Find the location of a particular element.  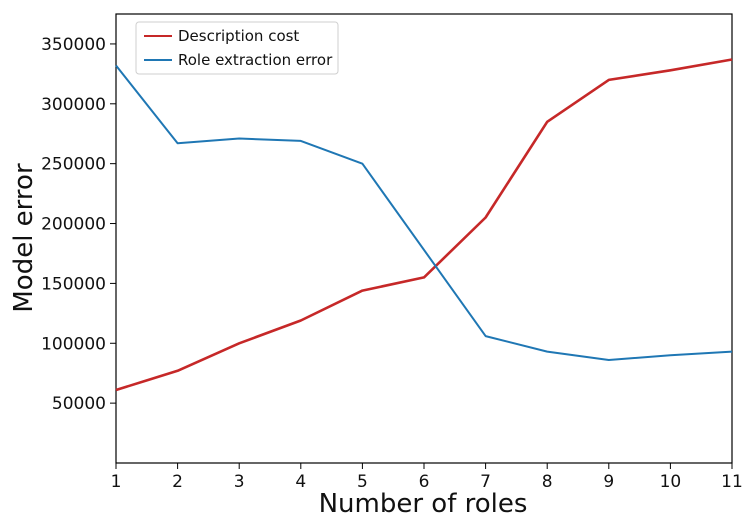

x-tick-label: 4 is located at coordinates (300, 482).